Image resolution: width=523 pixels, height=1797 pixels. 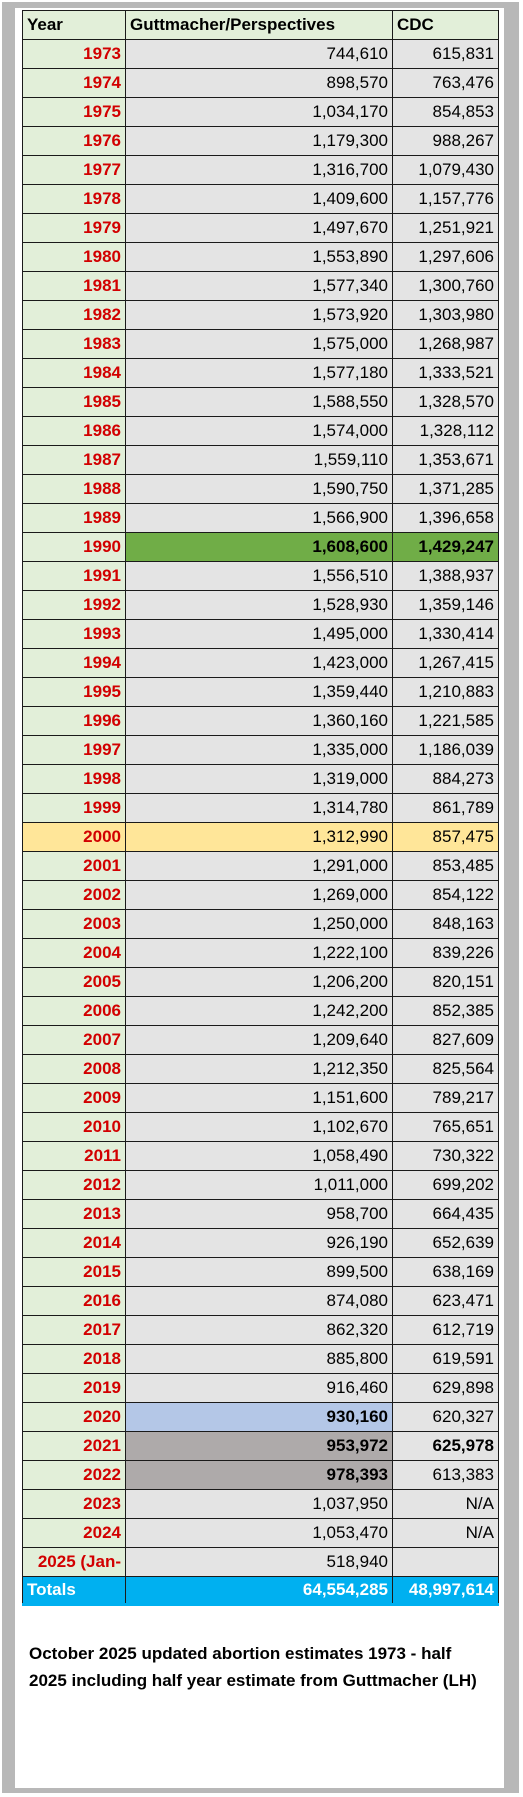 I want to click on year-cell: 1976, so click(x=74, y=141).